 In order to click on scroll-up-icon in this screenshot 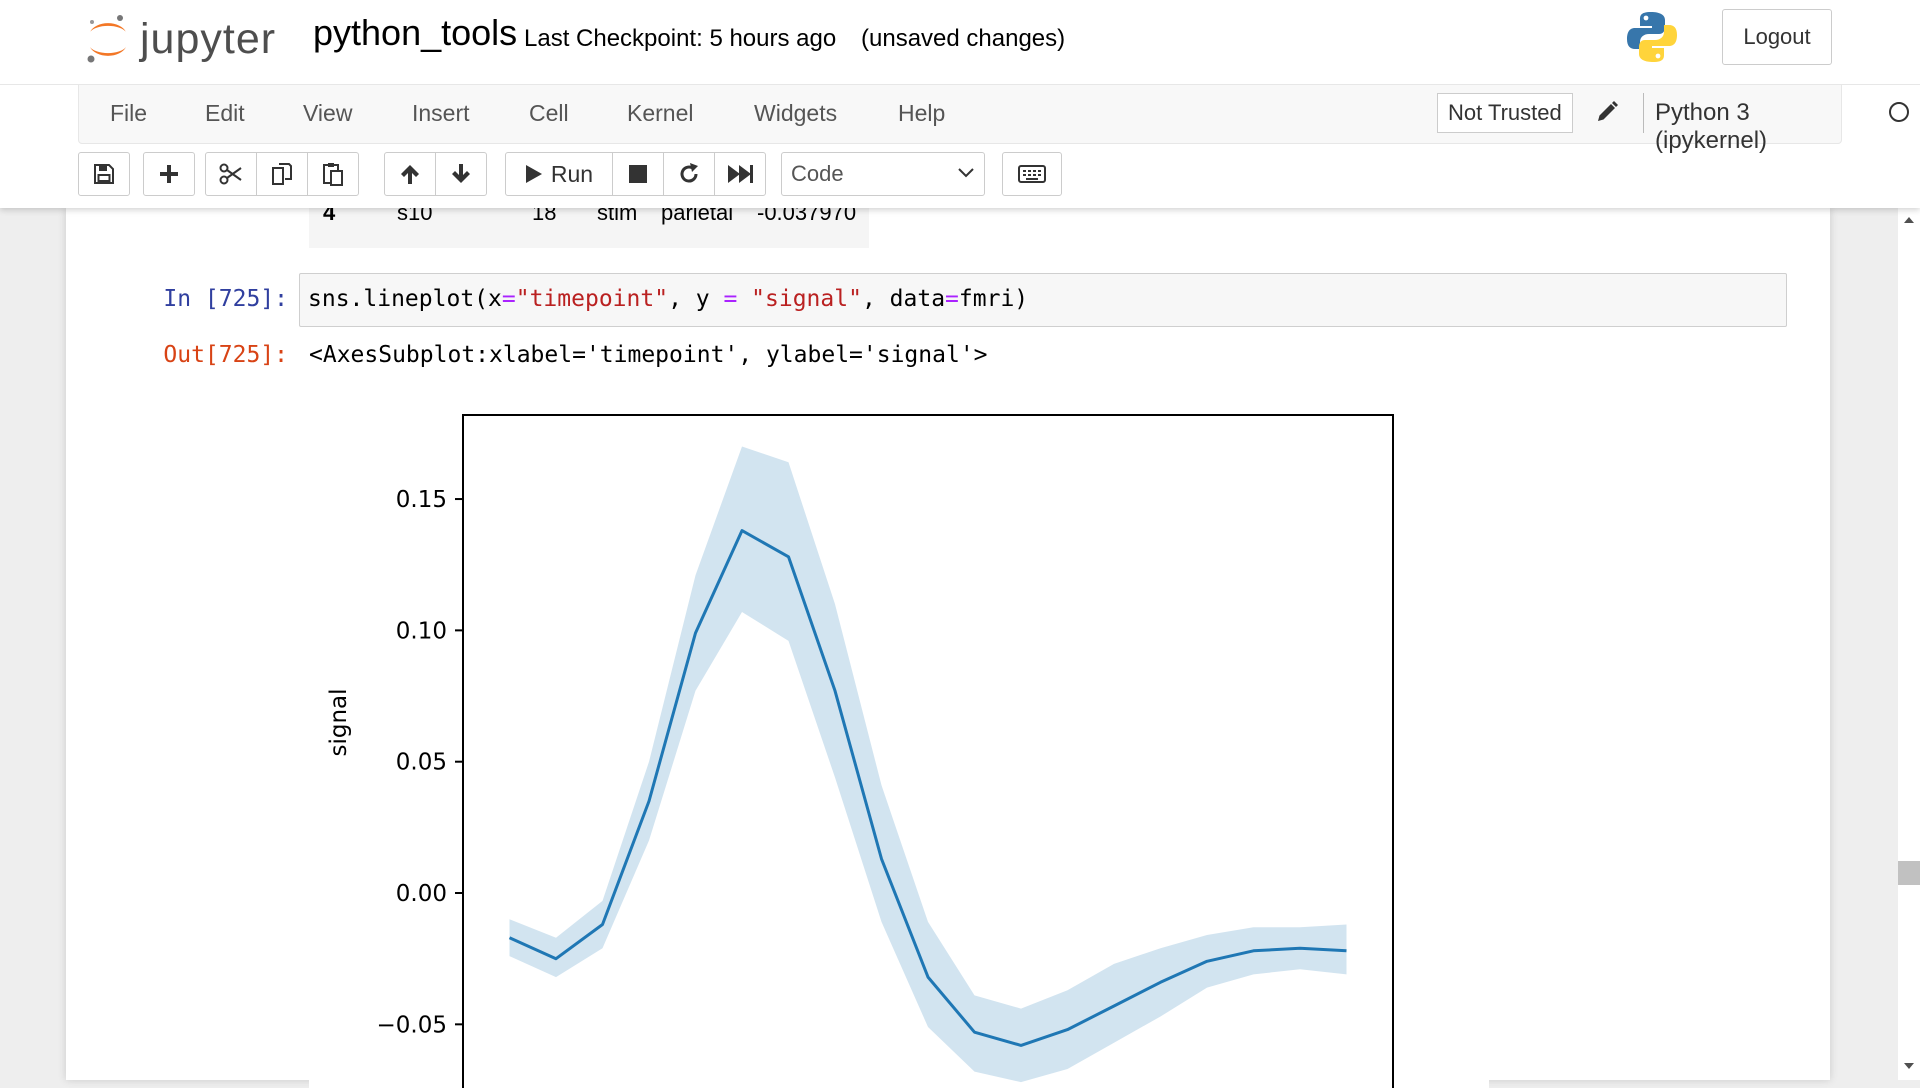, I will do `click(1909, 220)`.